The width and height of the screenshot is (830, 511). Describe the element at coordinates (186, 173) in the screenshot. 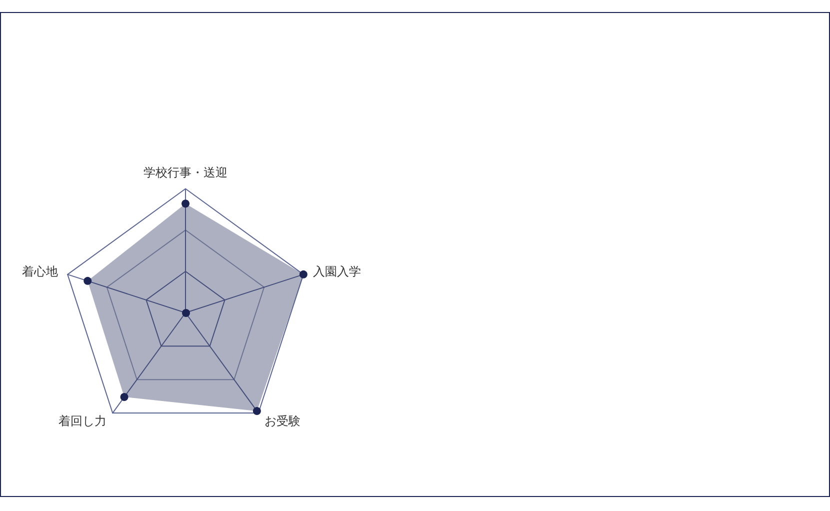

I see `spoke-label: 学校行事・送迎` at that location.